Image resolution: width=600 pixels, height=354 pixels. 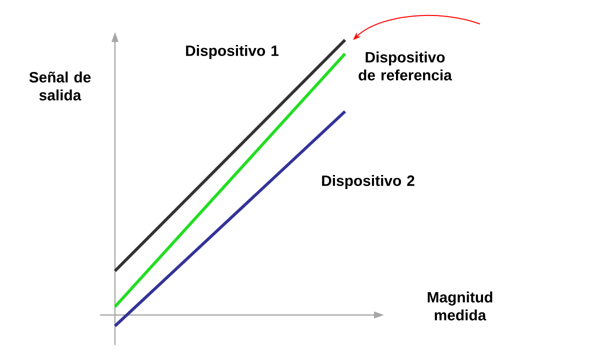 I want to click on x-axis-title: Magnitud medida, so click(x=460, y=306).